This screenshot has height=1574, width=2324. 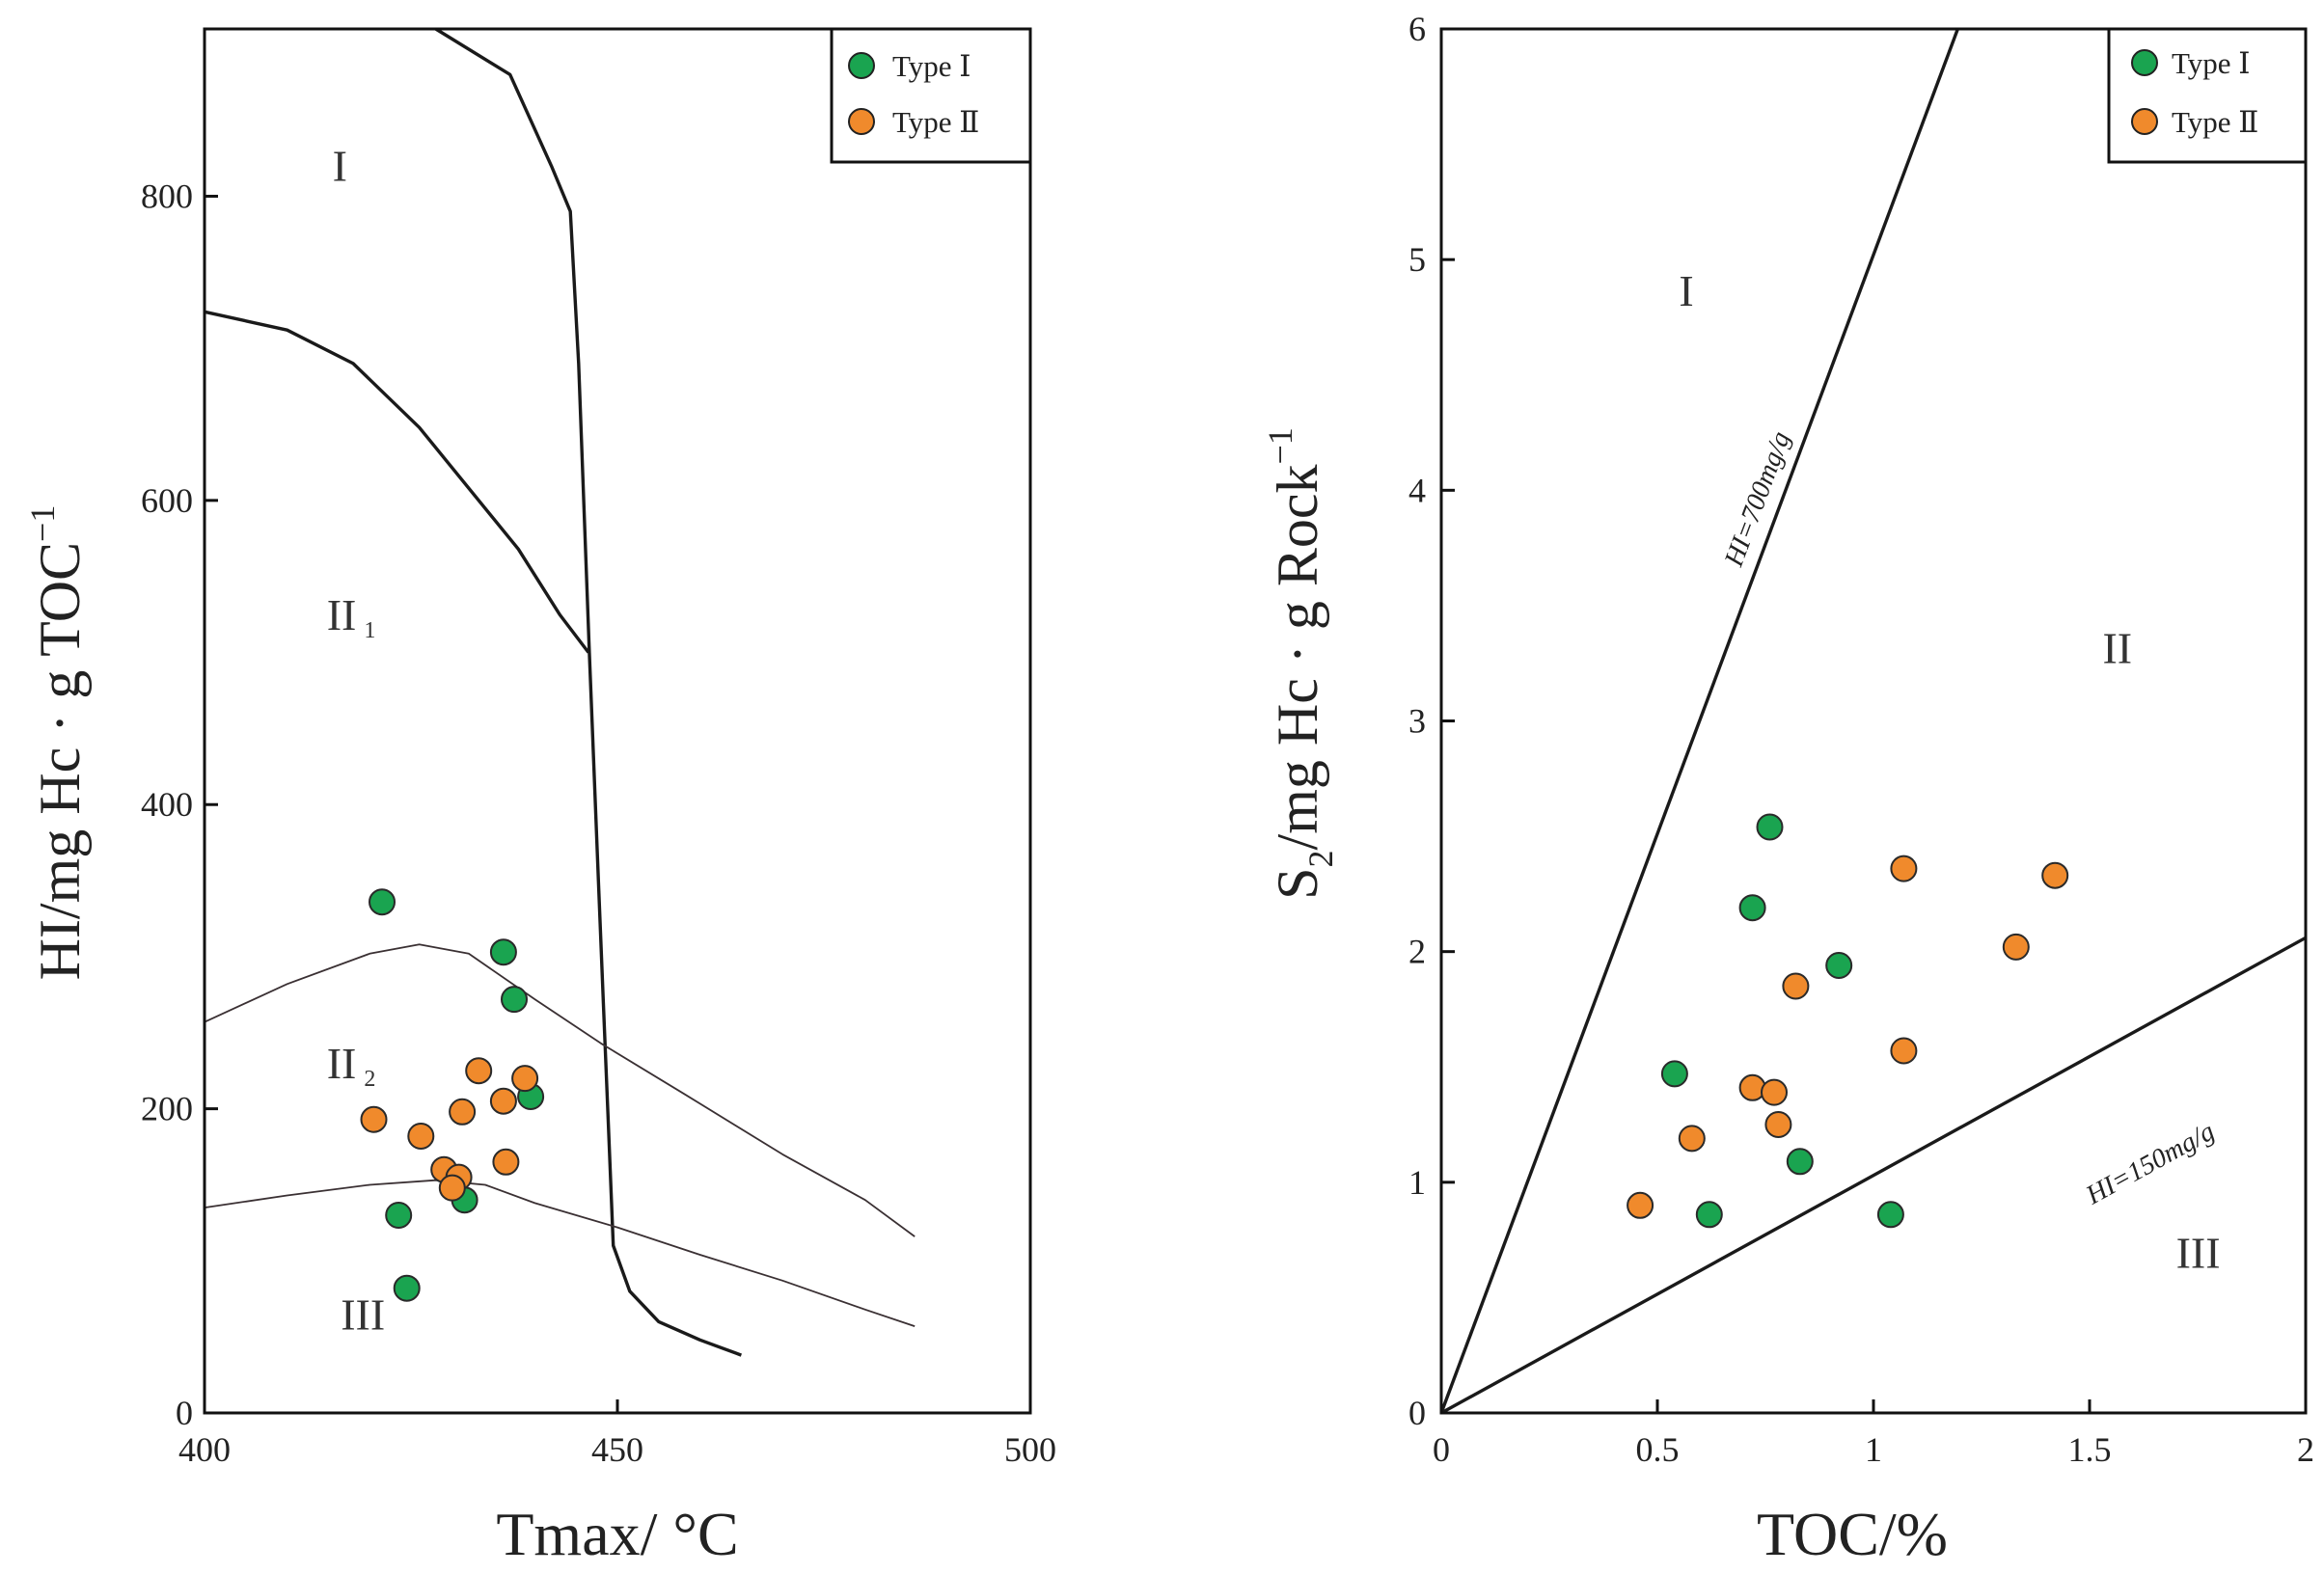 I want to click on s2-toc-legend-type2-label: Type Ⅱ, so click(x=2215, y=122).